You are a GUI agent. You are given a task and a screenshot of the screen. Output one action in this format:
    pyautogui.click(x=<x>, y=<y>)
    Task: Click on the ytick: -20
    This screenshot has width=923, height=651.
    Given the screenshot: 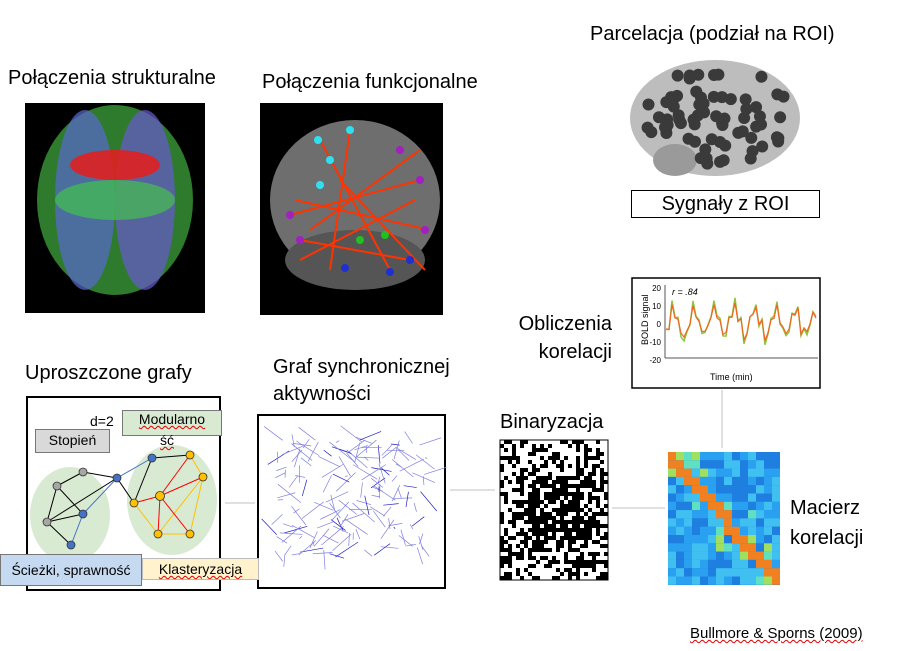 What is the action you would take?
    pyautogui.click(x=655, y=360)
    